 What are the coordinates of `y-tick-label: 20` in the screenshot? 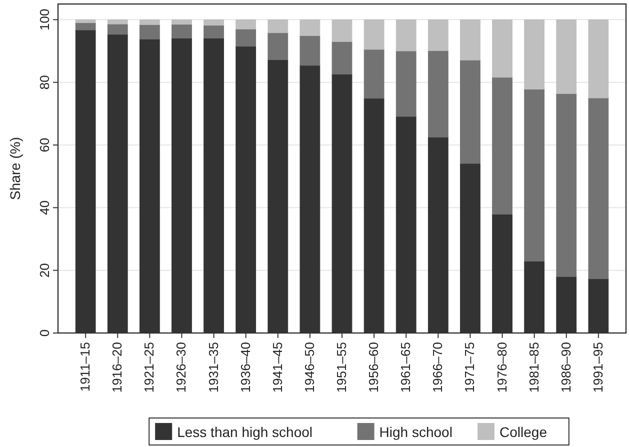 It's located at (44, 270).